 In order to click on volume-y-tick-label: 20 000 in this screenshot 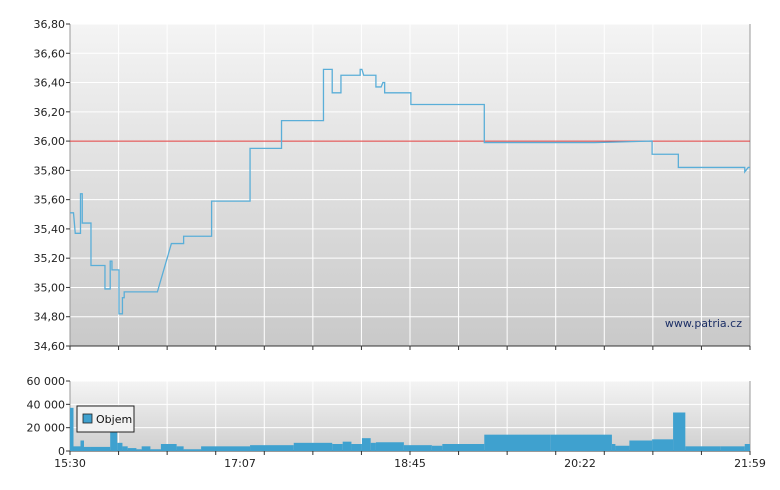, I will do `click(46, 428)`.